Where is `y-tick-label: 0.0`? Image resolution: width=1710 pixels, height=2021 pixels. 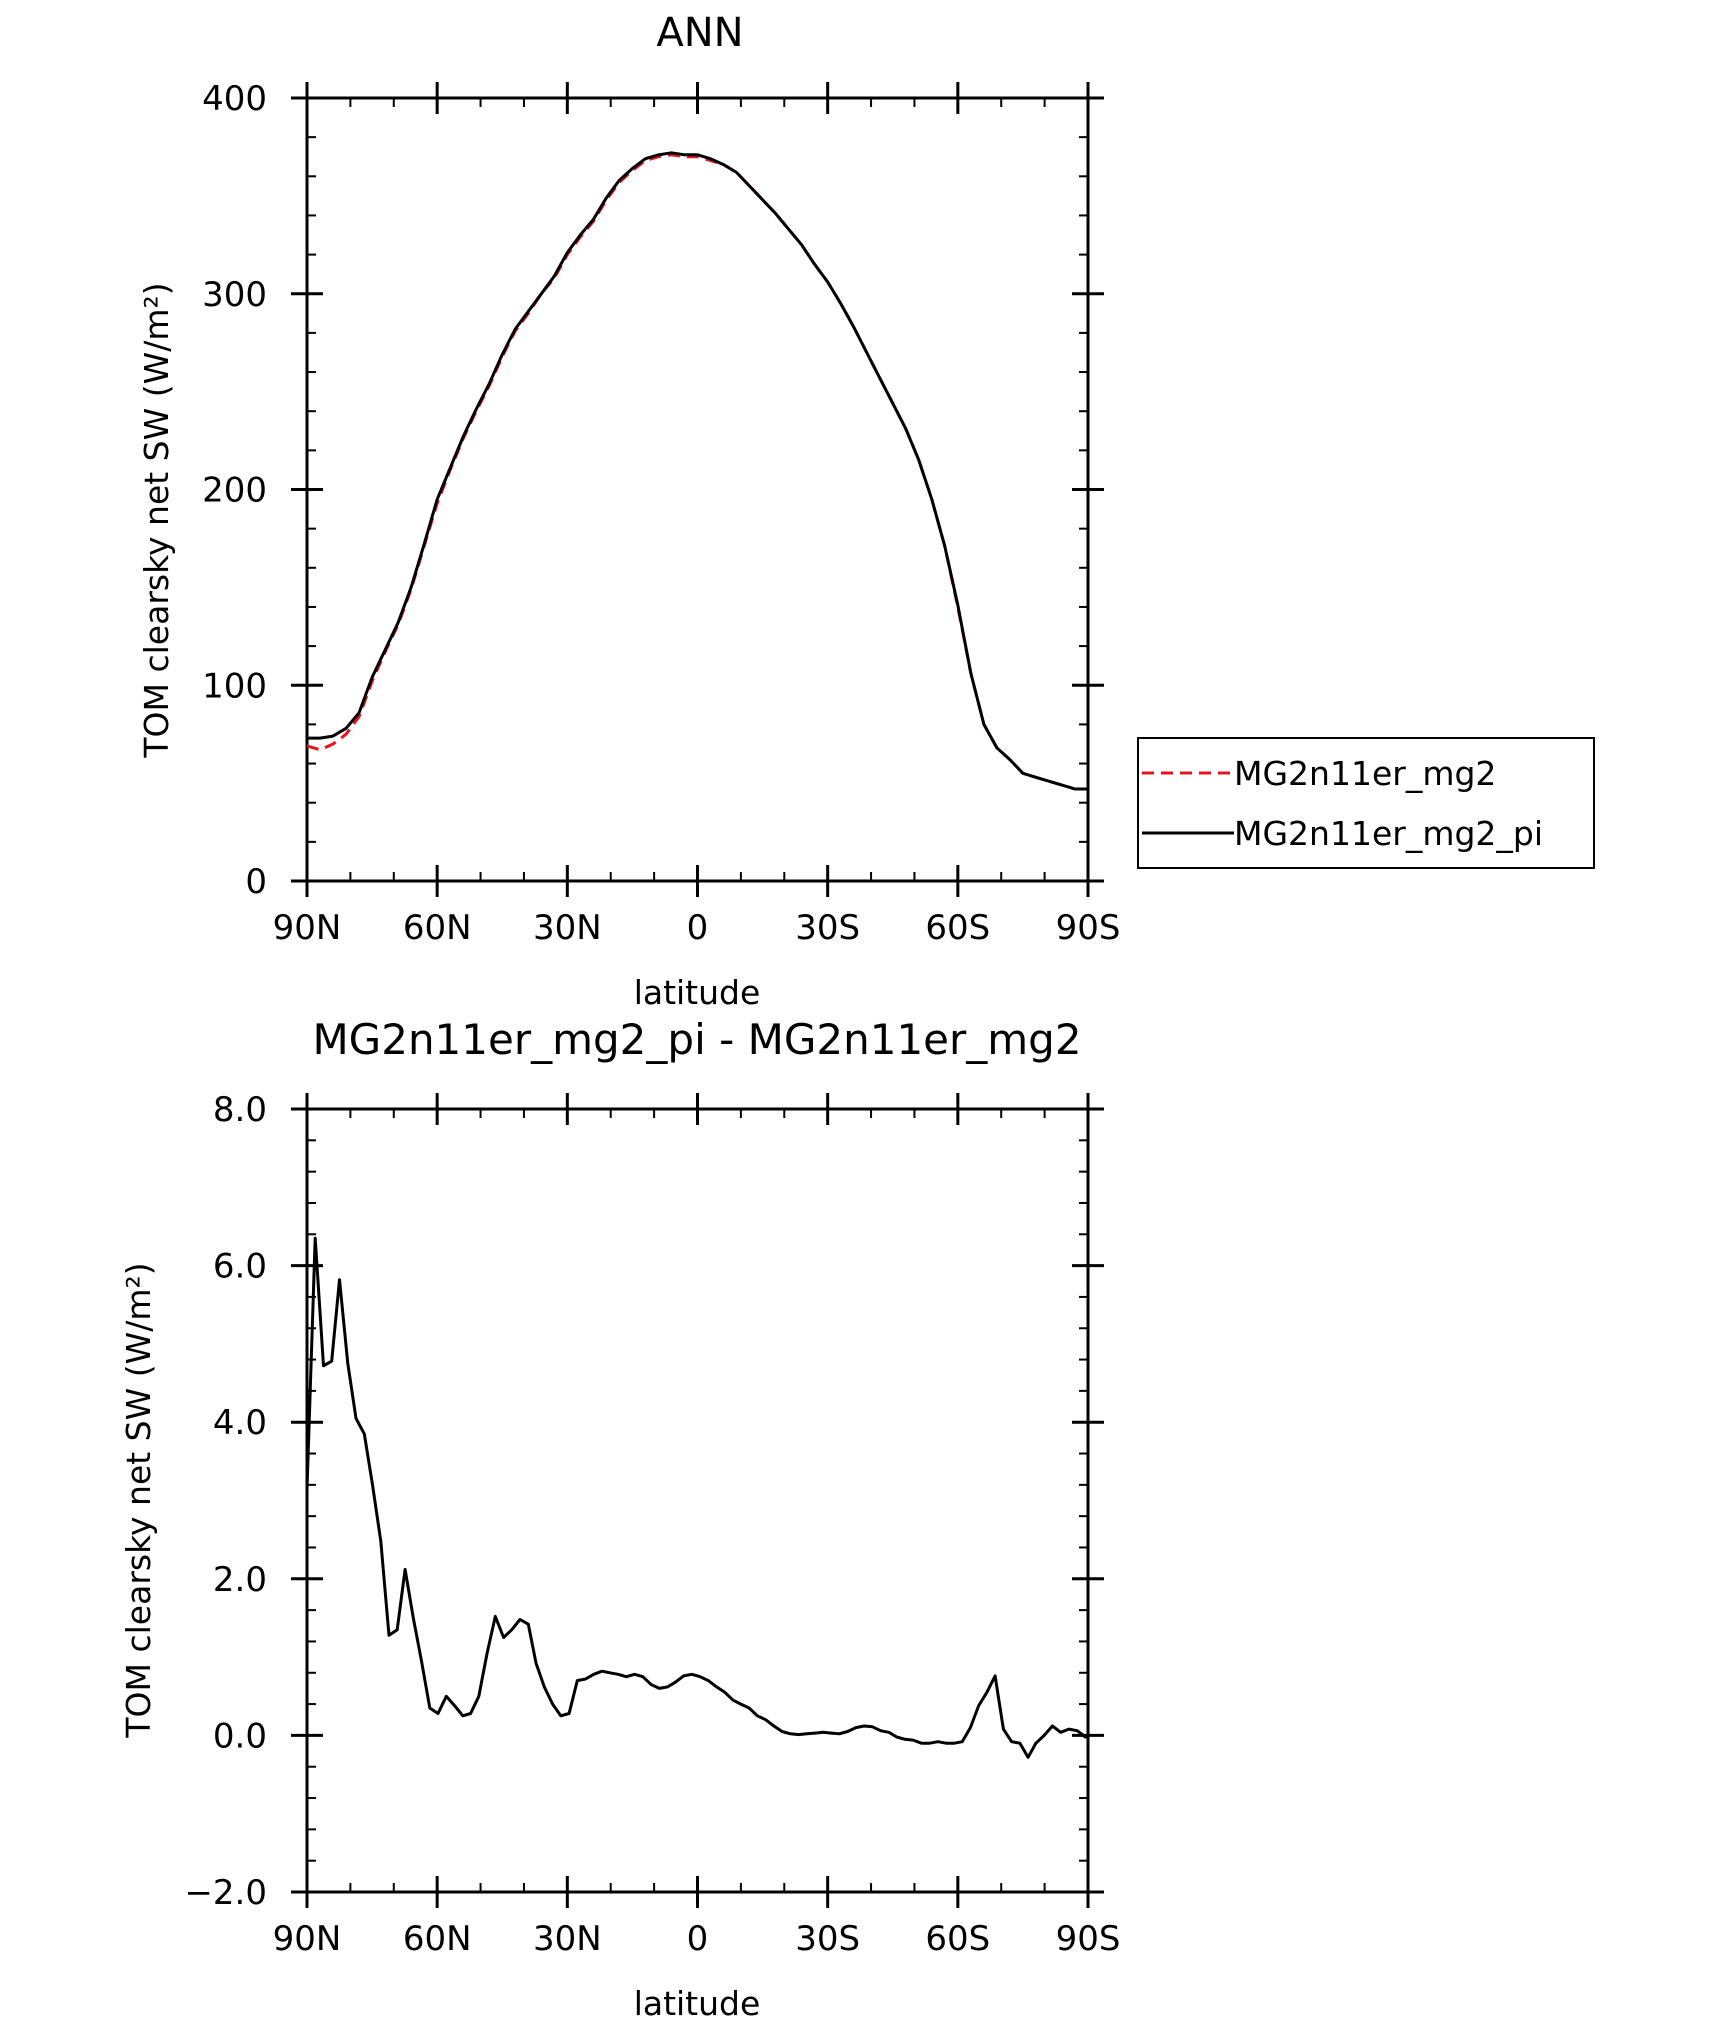
y-tick-label: 0.0 is located at coordinates (240, 1736).